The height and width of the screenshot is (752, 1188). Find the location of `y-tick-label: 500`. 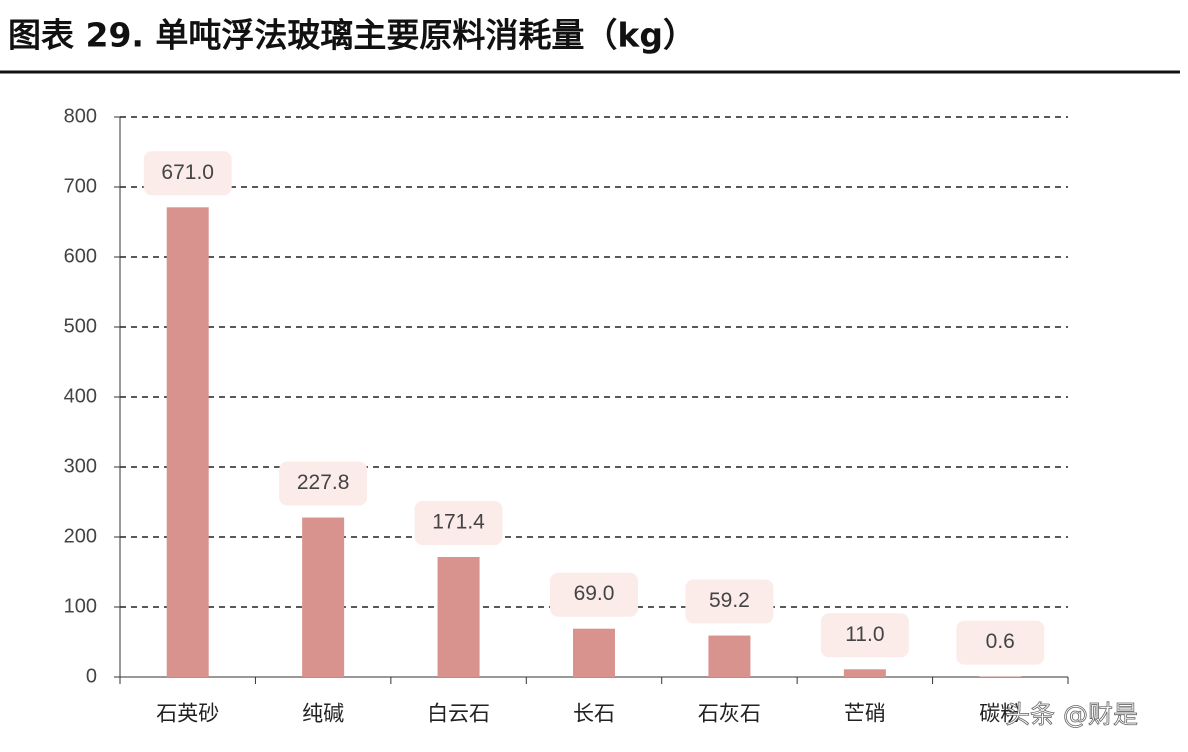

y-tick-label: 500 is located at coordinates (80, 326).